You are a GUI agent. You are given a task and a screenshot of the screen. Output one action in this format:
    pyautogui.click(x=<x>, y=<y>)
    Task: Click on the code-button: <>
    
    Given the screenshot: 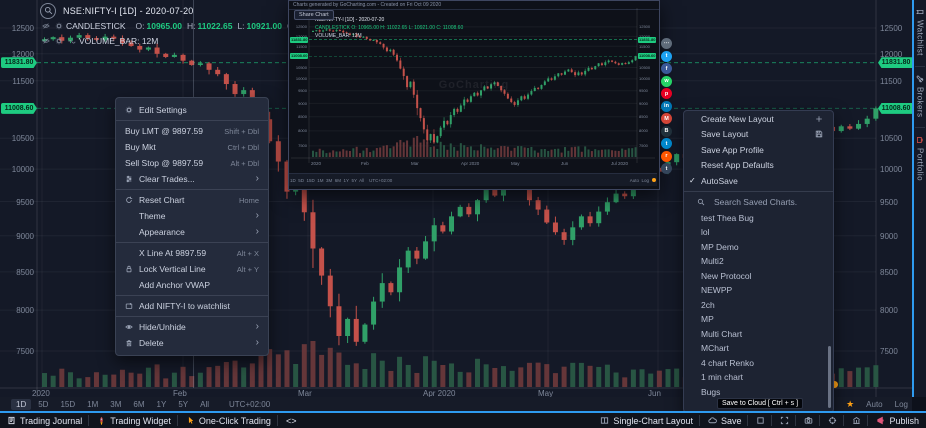 What is the action you would take?
    pyautogui.click(x=291, y=420)
    